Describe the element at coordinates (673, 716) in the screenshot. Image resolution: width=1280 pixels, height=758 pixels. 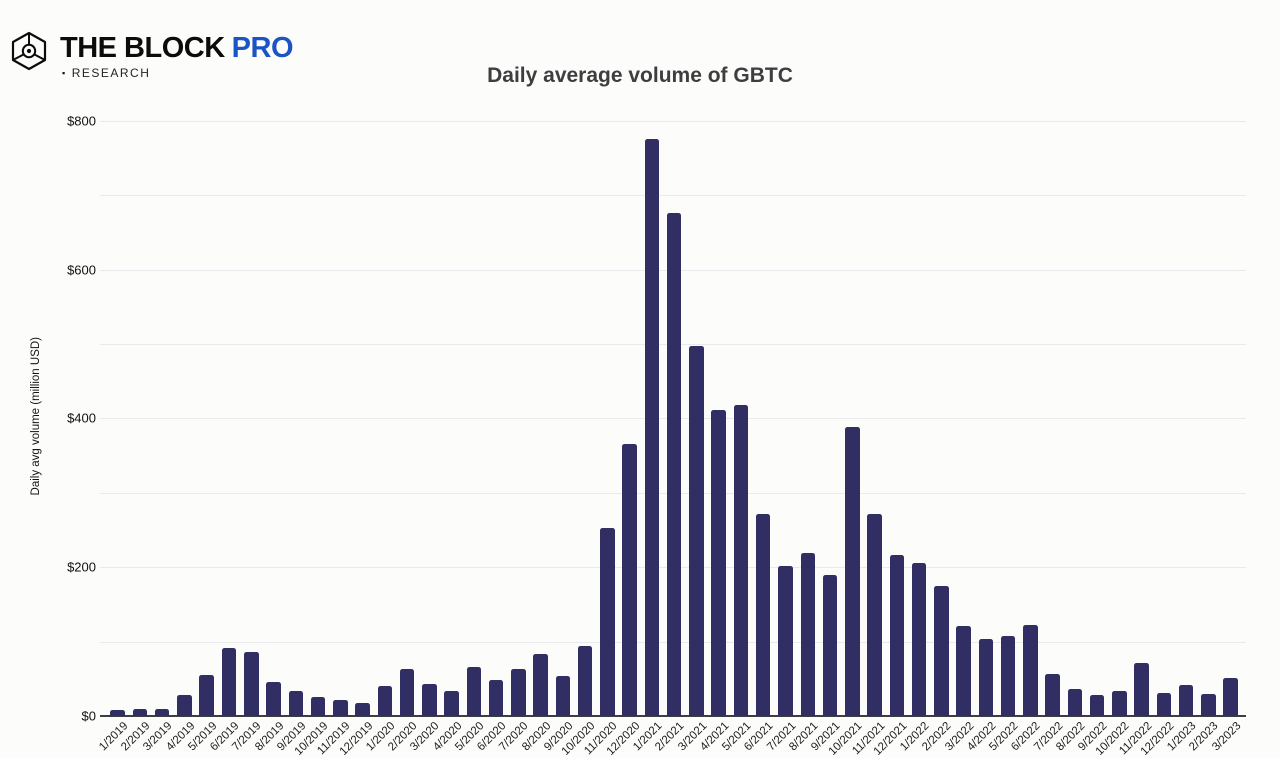
I see `x-axis-line` at that location.